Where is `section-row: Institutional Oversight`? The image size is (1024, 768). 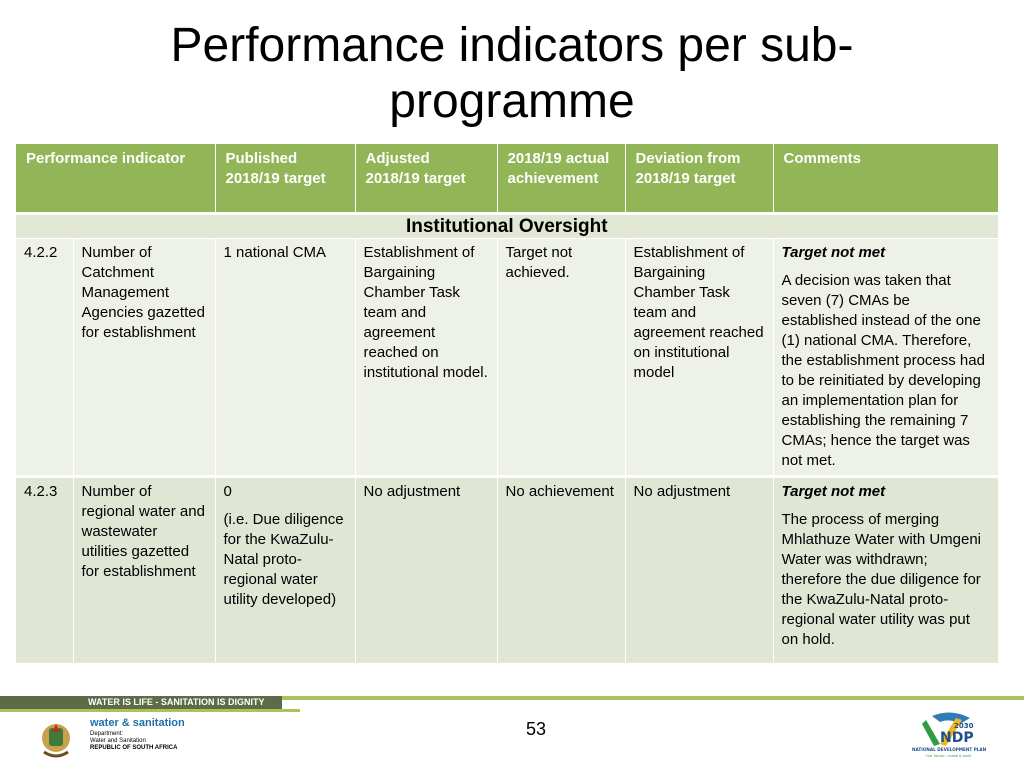
section-row: Institutional Oversight is located at coordinates (507, 226).